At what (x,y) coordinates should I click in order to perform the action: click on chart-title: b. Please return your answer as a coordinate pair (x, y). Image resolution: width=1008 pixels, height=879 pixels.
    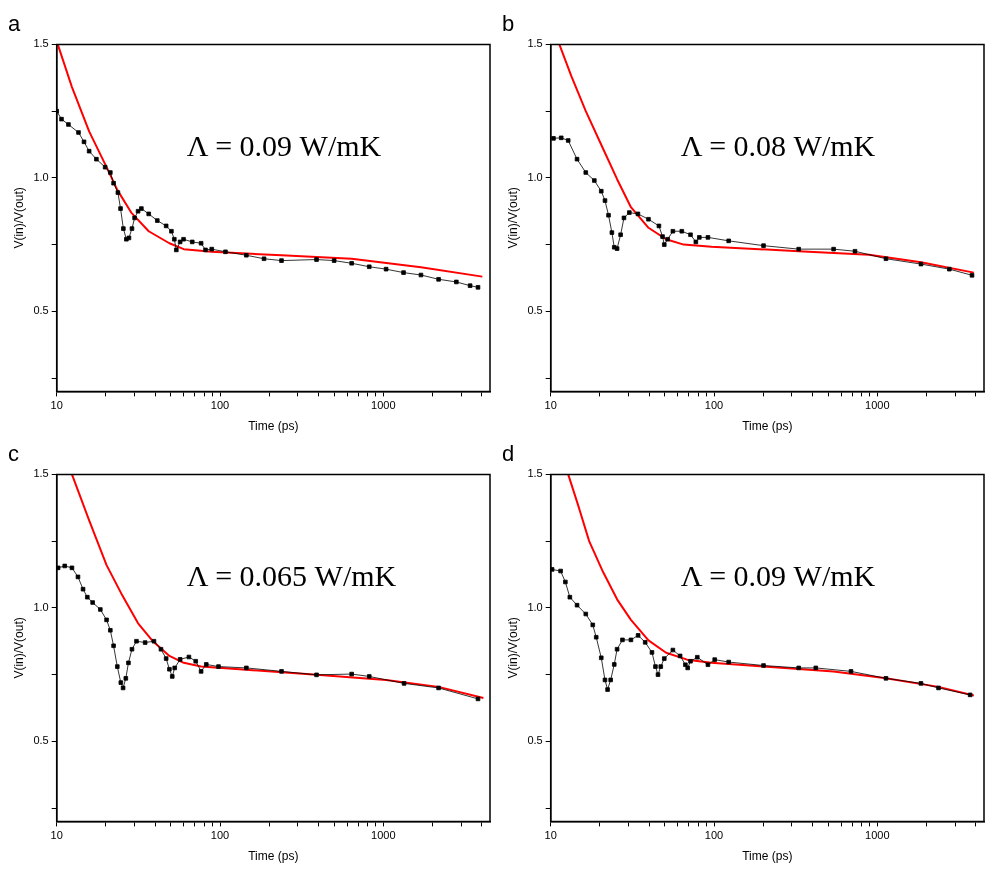
    Looking at the image, I should click on (508, 24).